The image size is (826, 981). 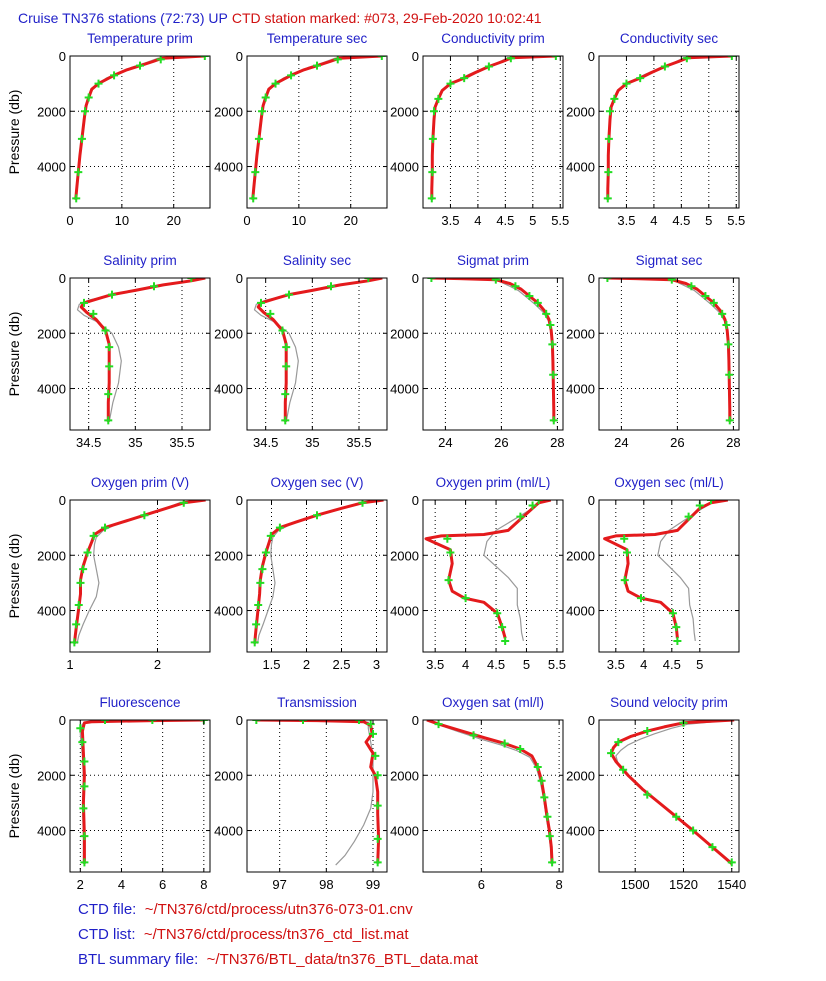 I want to click on panel-title: Sigmat prim, so click(x=493, y=260).